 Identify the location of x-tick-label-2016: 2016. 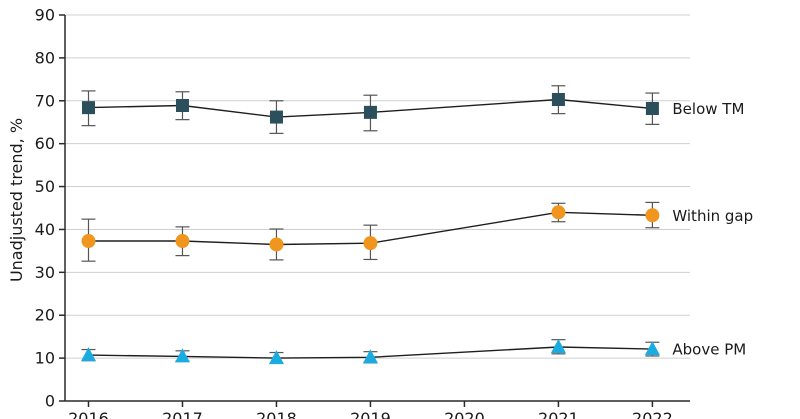
(88, 414).